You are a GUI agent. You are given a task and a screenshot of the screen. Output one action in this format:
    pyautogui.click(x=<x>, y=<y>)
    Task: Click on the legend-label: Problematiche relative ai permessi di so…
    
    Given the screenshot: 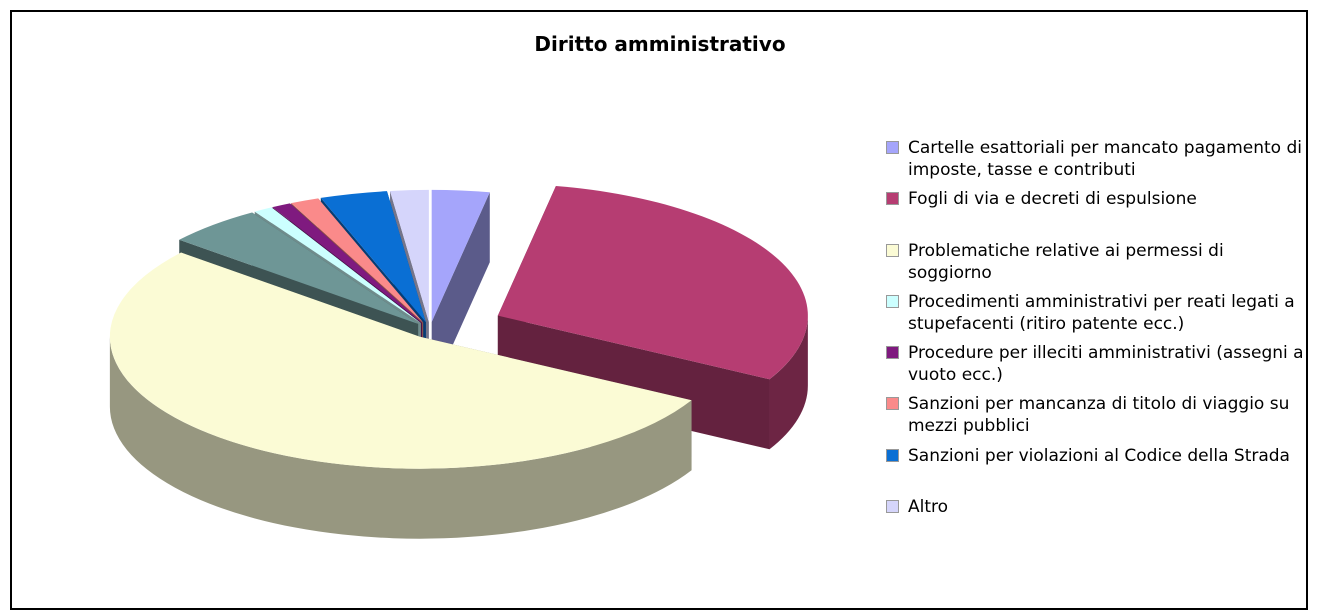 What is the action you would take?
    pyautogui.click(x=1066, y=261)
    